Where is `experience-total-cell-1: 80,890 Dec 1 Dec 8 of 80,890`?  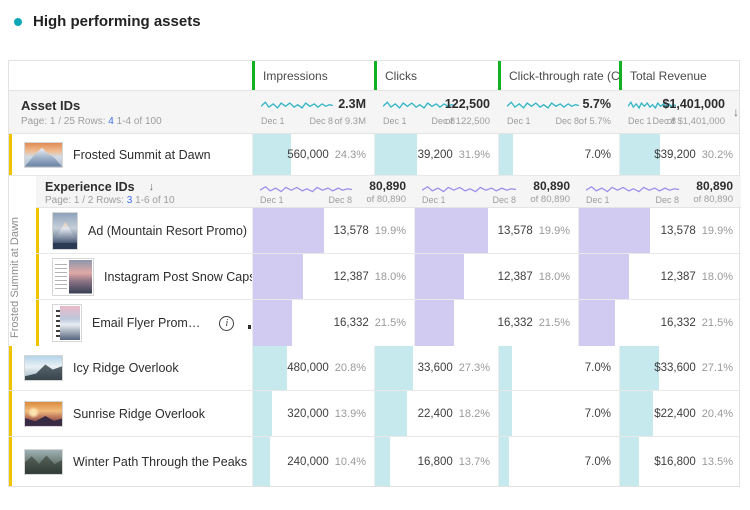
experience-total-cell-1: 80,890 Dec 1 Dec 8 of 80,890 is located at coordinates (333, 192).